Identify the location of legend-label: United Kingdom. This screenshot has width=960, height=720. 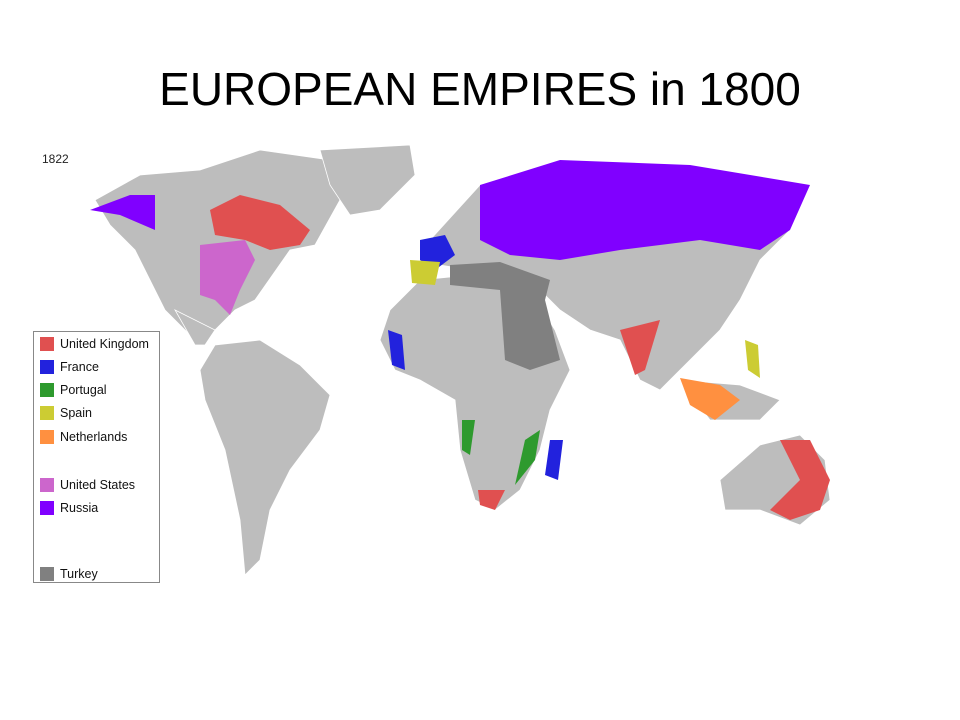
(104, 344).